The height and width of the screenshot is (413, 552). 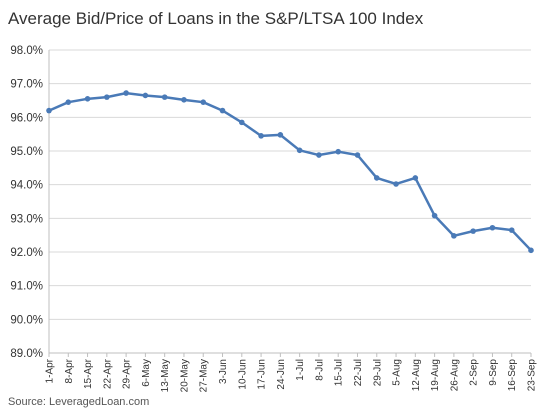 What do you see at coordinates (26, 253) in the screenshot?
I see `y-tick-label: 92.0%` at bounding box center [26, 253].